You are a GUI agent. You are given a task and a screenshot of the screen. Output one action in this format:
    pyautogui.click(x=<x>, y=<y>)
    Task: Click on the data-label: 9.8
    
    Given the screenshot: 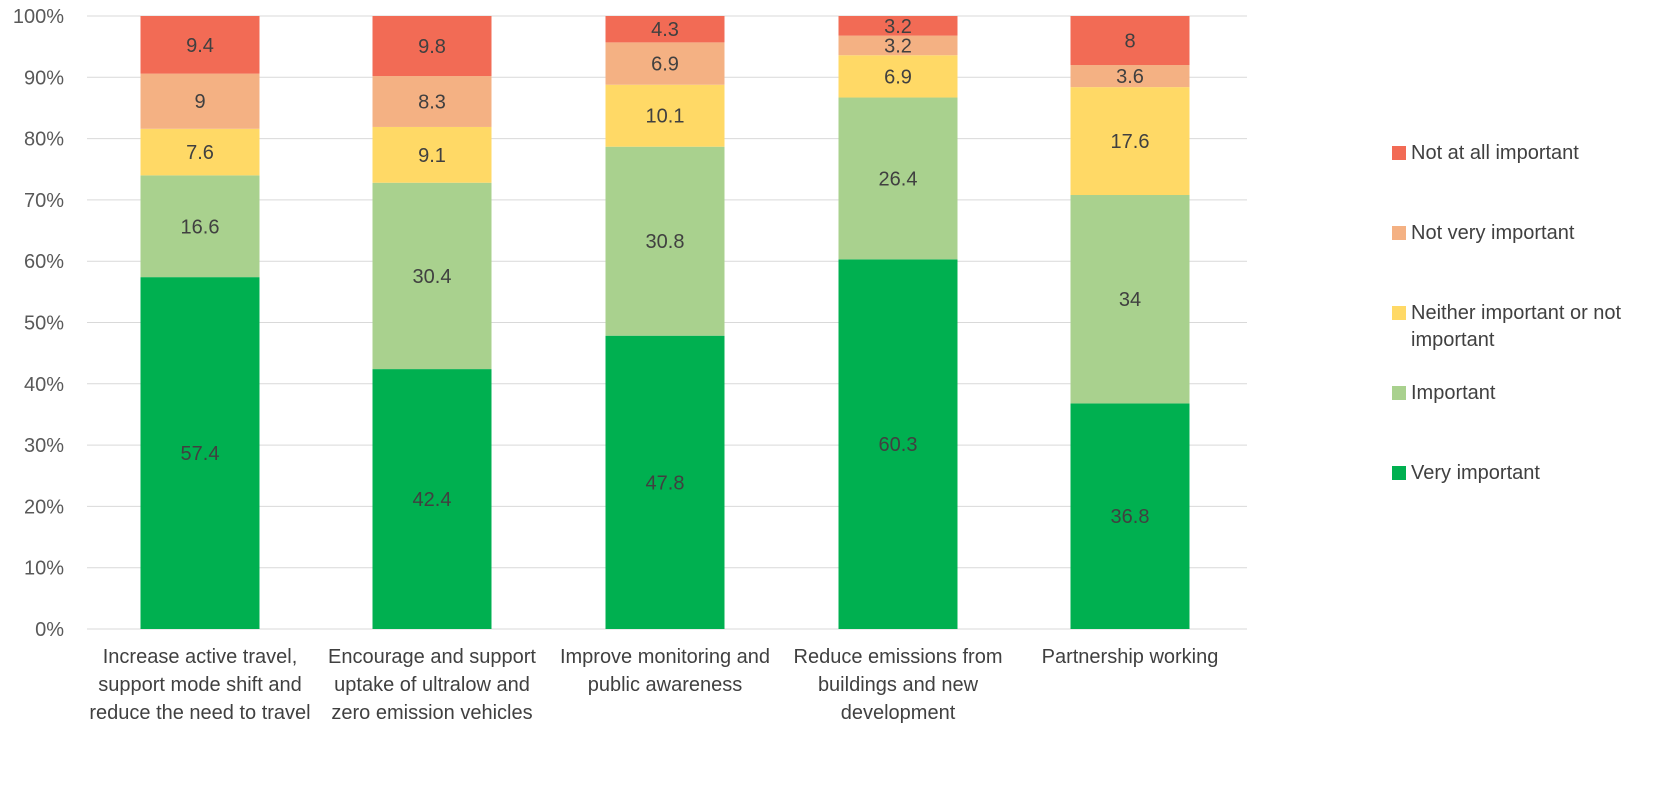 What is the action you would take?
    pyautogui.click(x=432, y=47)
    